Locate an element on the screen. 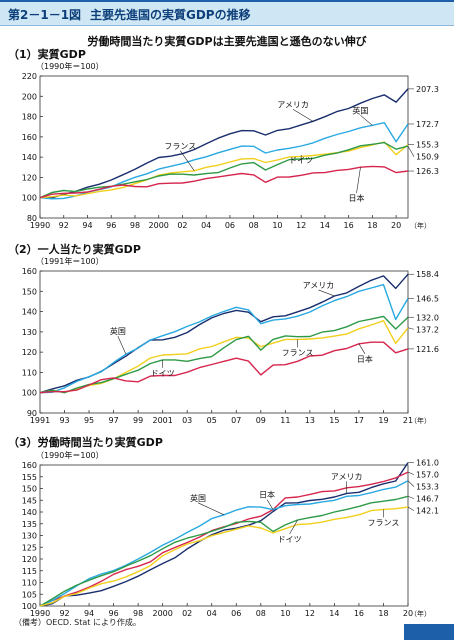 The width and height of the screenshot is (454, 640). x-tick-label: 11 is located at coordinates (285, 420).